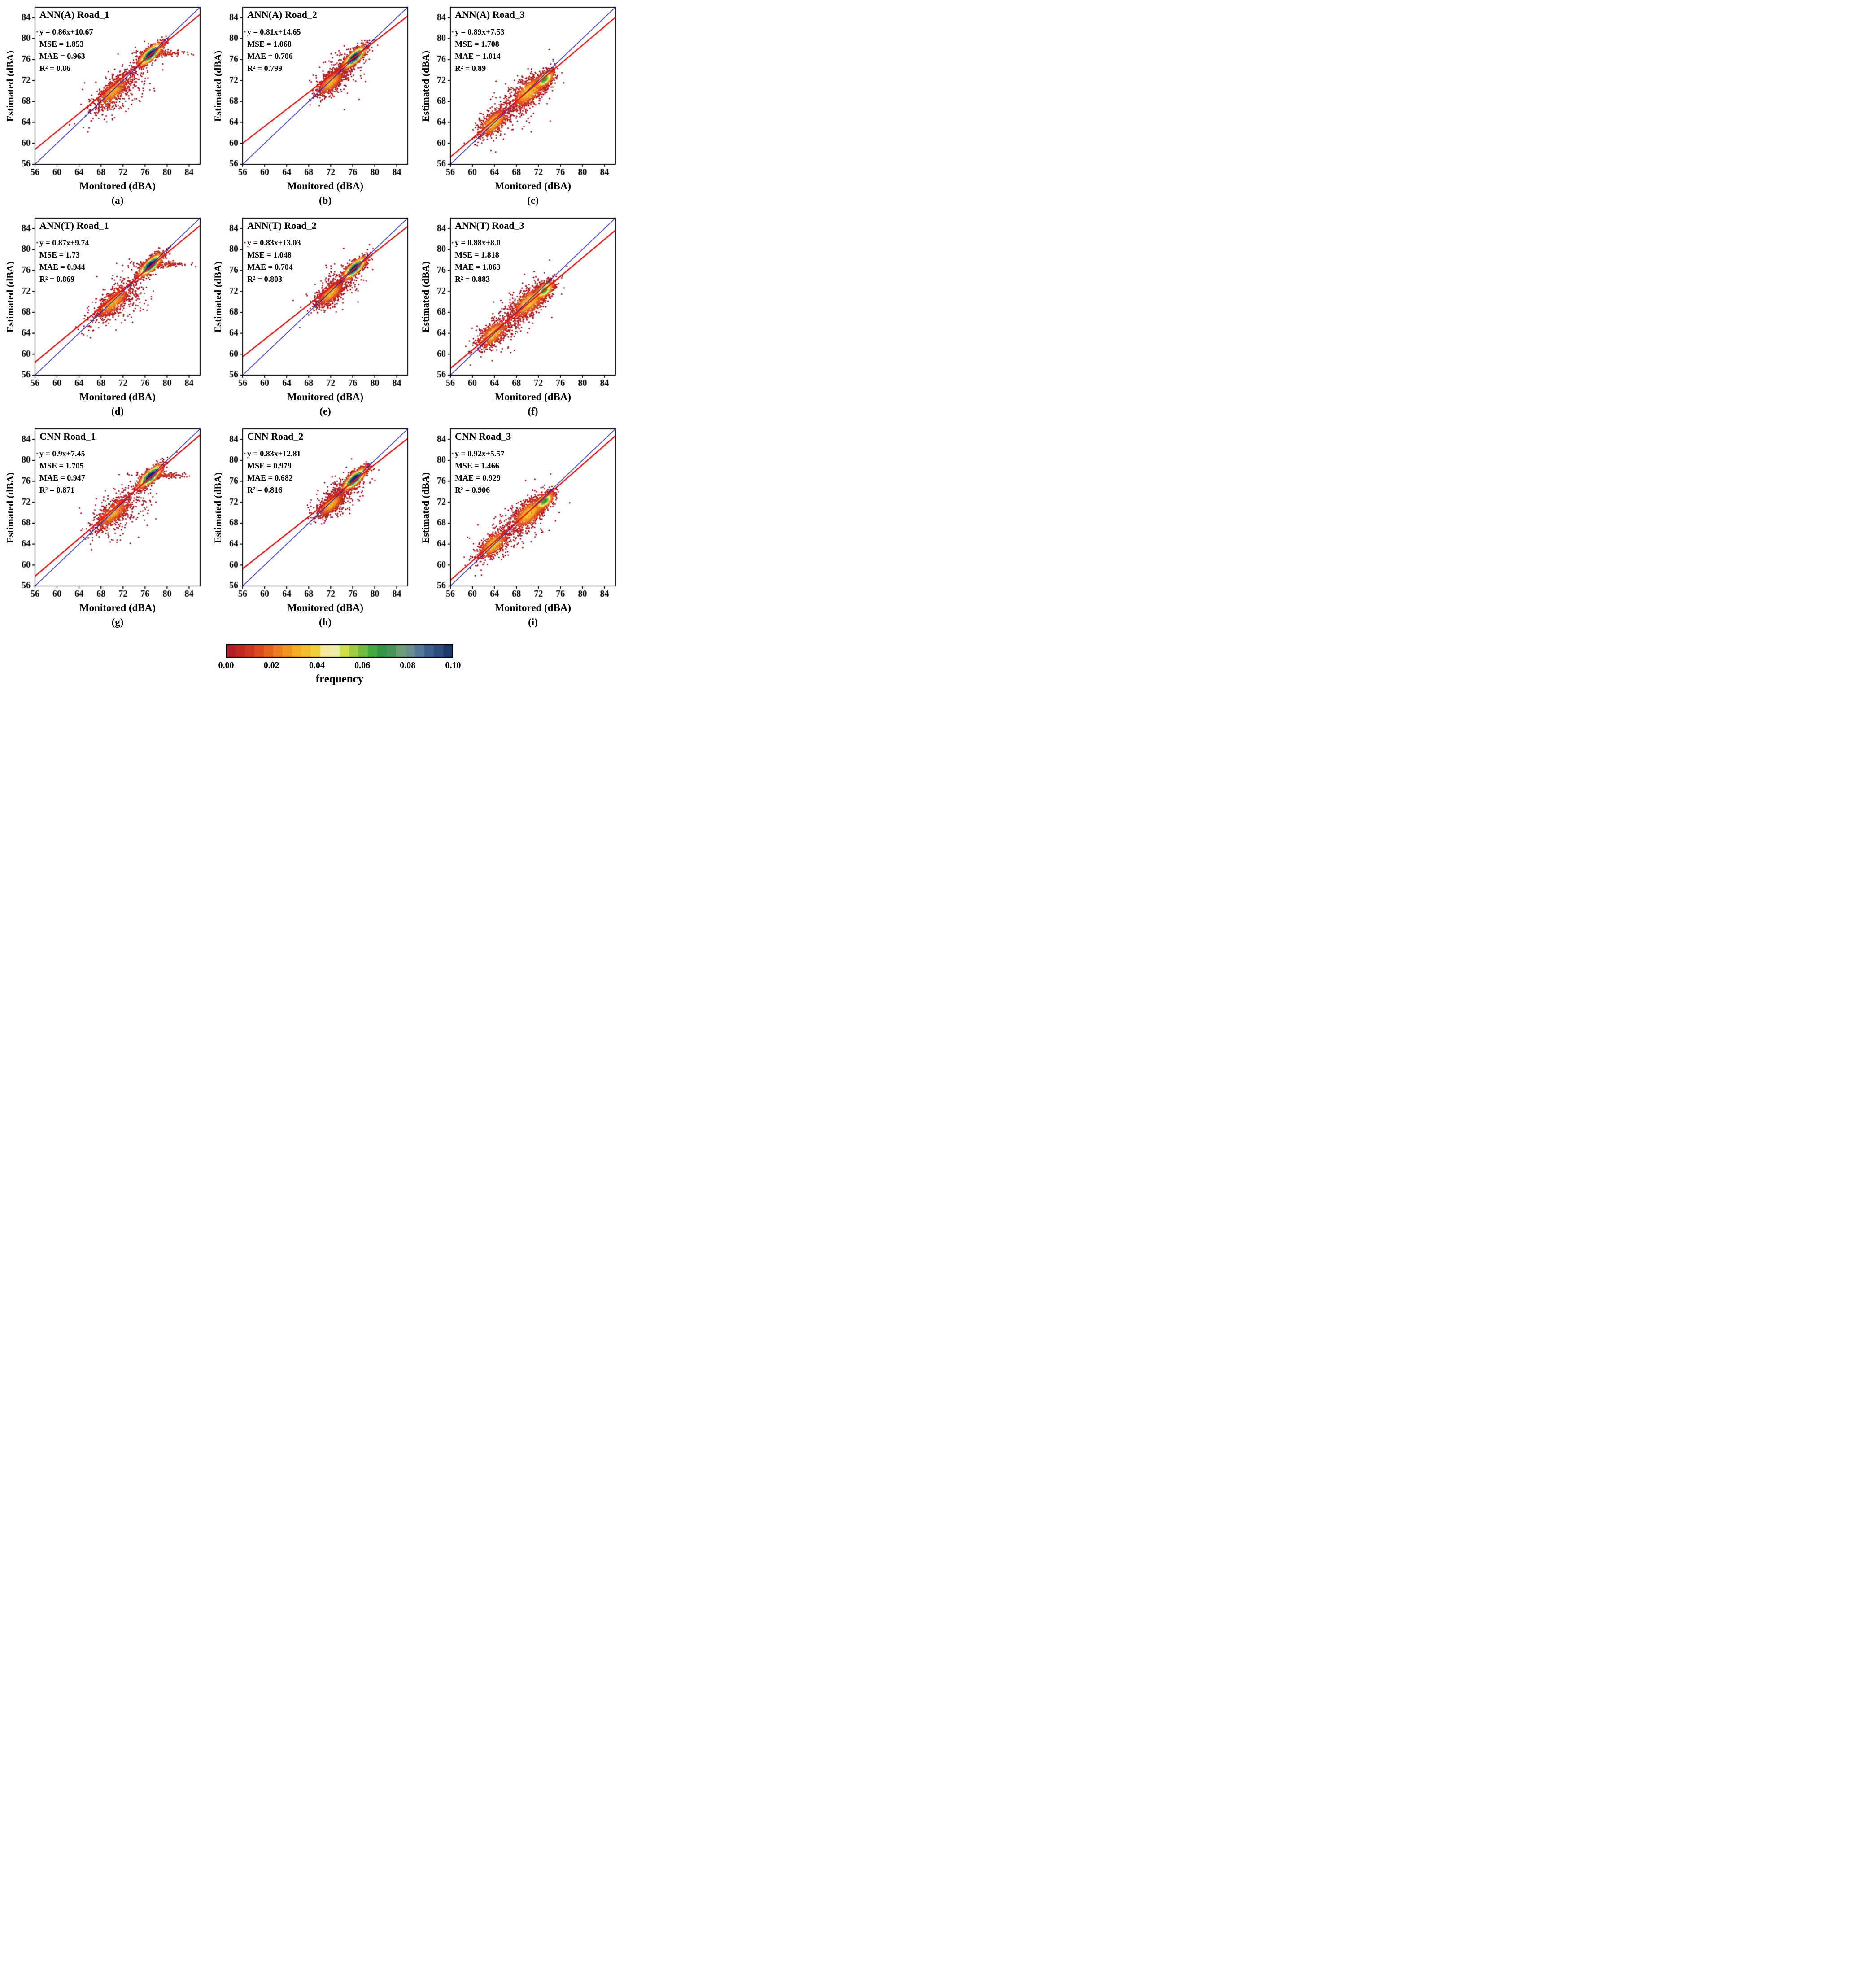 This screenshot has height=1984, width=1876. What do you see at coordinates (453, 665) in the screenshot?
I see `colorbar-tick-label: 0.10` at bounding box center [453, 665].